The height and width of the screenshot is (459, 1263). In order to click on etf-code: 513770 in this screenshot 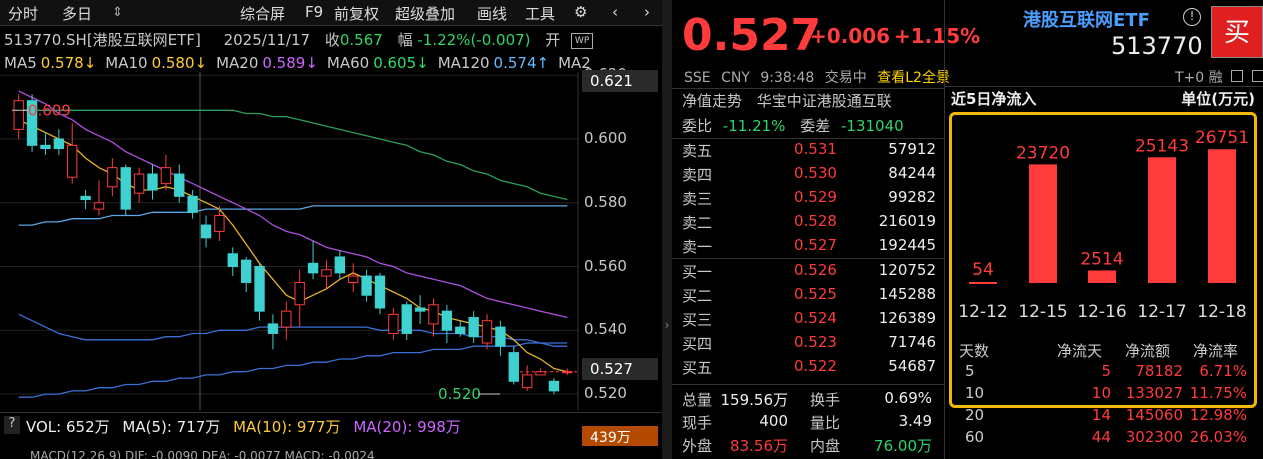, I will do `click(1157, 46)`.